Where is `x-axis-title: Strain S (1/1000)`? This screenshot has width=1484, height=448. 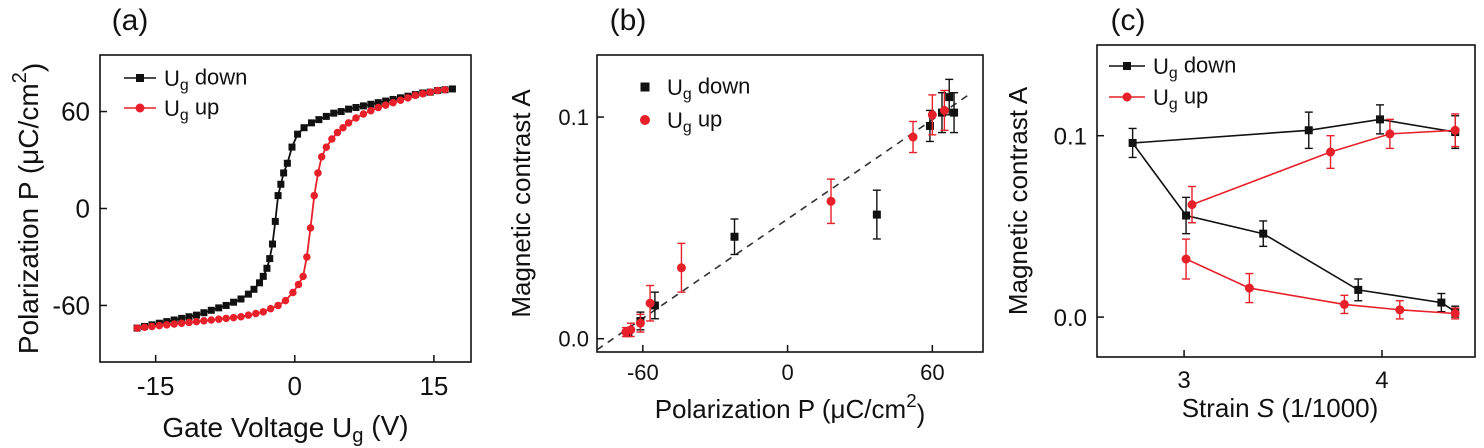 x-axis-title: Strain S (1/1000) is located at coordinates (1280, 408).